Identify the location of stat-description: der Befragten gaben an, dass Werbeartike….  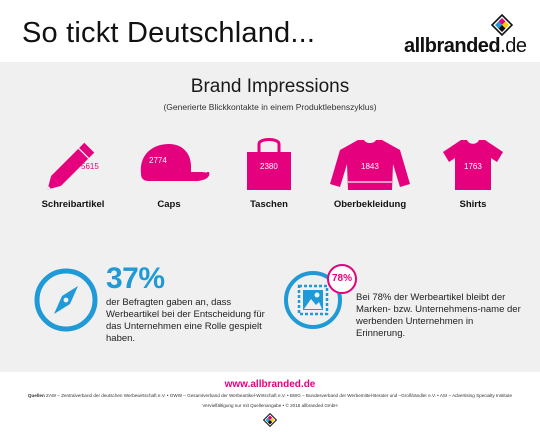
(185, 320).